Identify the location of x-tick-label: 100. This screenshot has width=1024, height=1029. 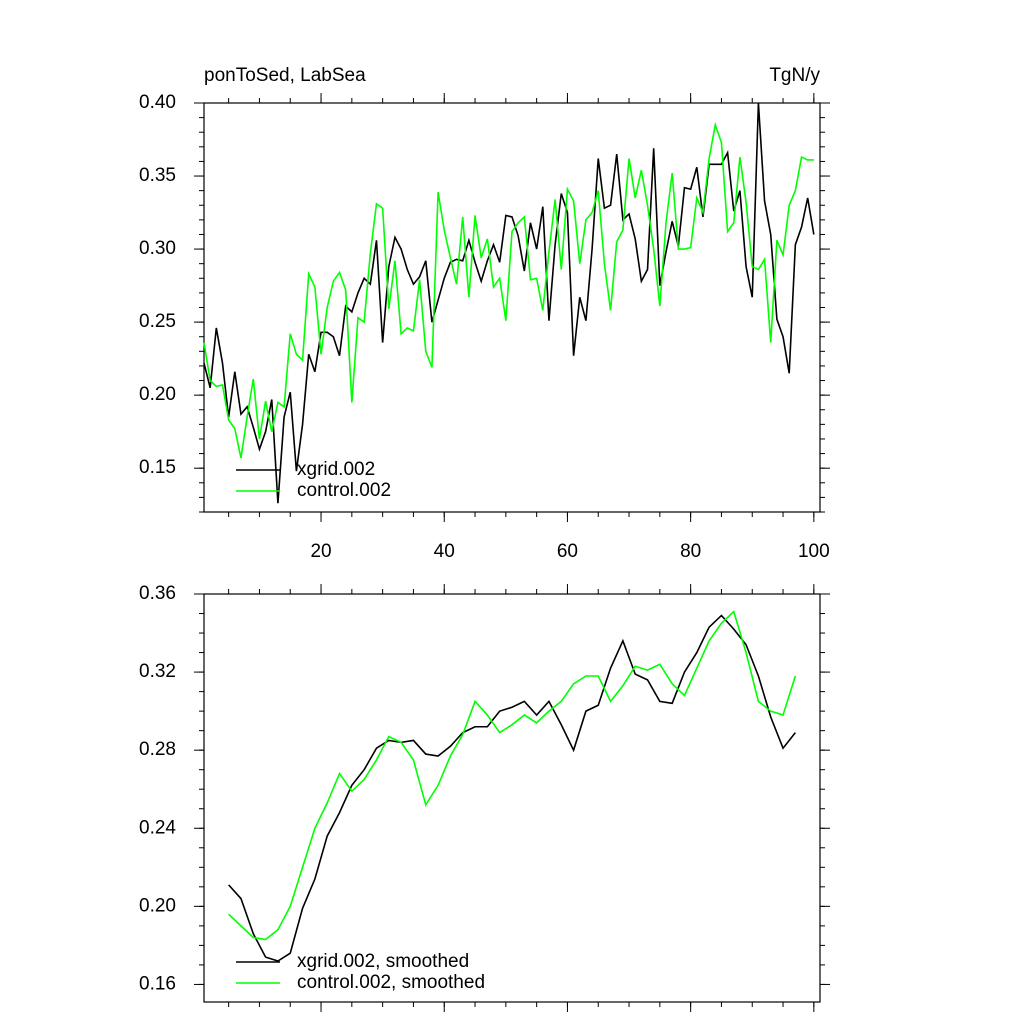
(814, 551).